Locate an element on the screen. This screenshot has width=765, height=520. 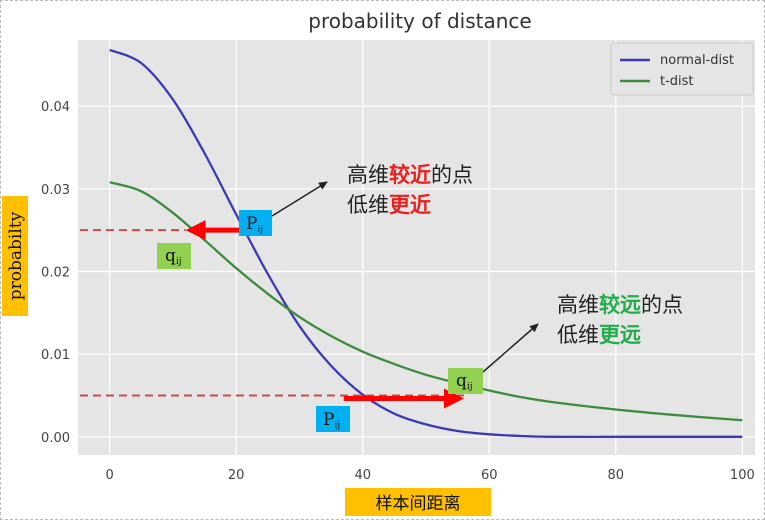
svg-text: 高维较远的点 is located at coordinates (620, 305).